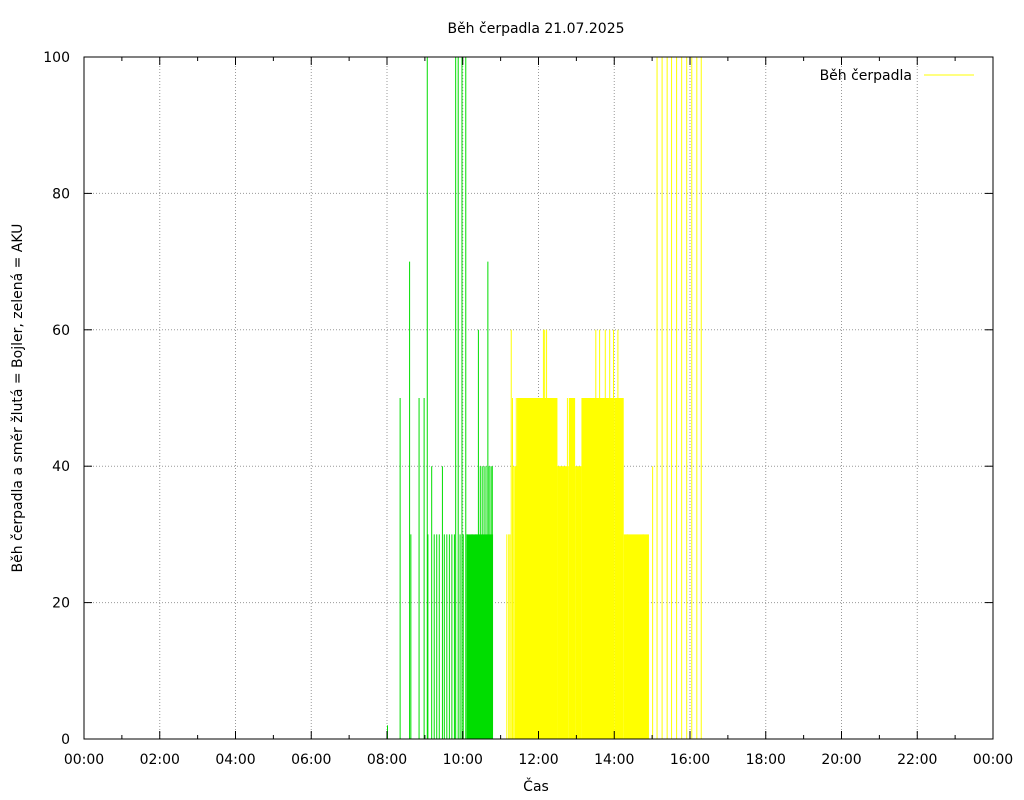 The image size is (1024, 800). Describe the element at coordinates (61, 467) in the screenshot. I see `y-tick-label: 40` at that location.